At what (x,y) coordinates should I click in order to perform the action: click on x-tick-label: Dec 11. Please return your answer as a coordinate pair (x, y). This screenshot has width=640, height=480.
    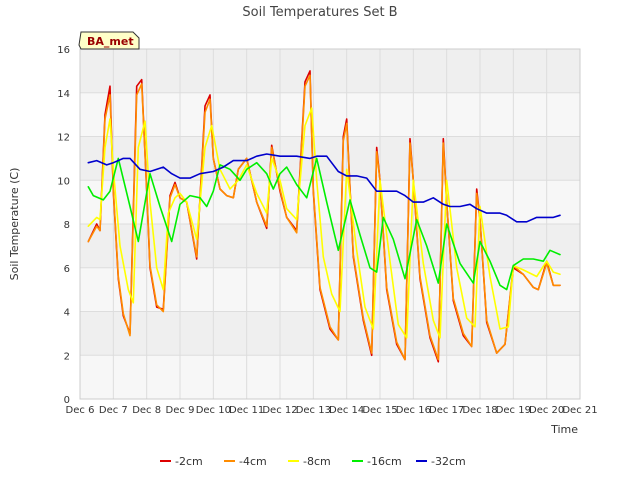
    Looking at the image, I should click on (246, 410).